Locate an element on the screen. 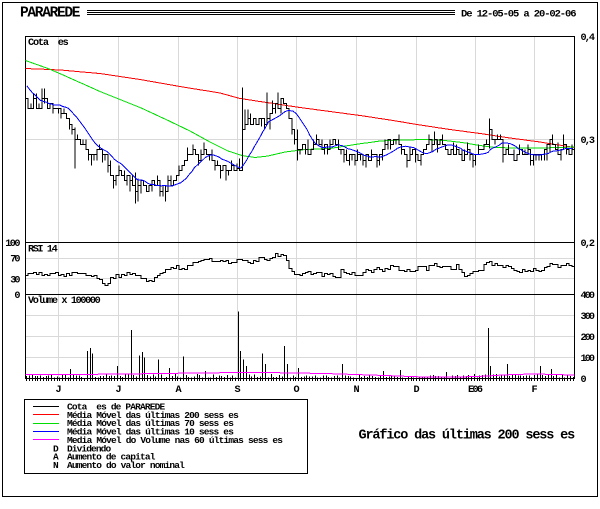 This screenshot has width=600, height=509. svg-text: F is located at coordinates (534, 390).